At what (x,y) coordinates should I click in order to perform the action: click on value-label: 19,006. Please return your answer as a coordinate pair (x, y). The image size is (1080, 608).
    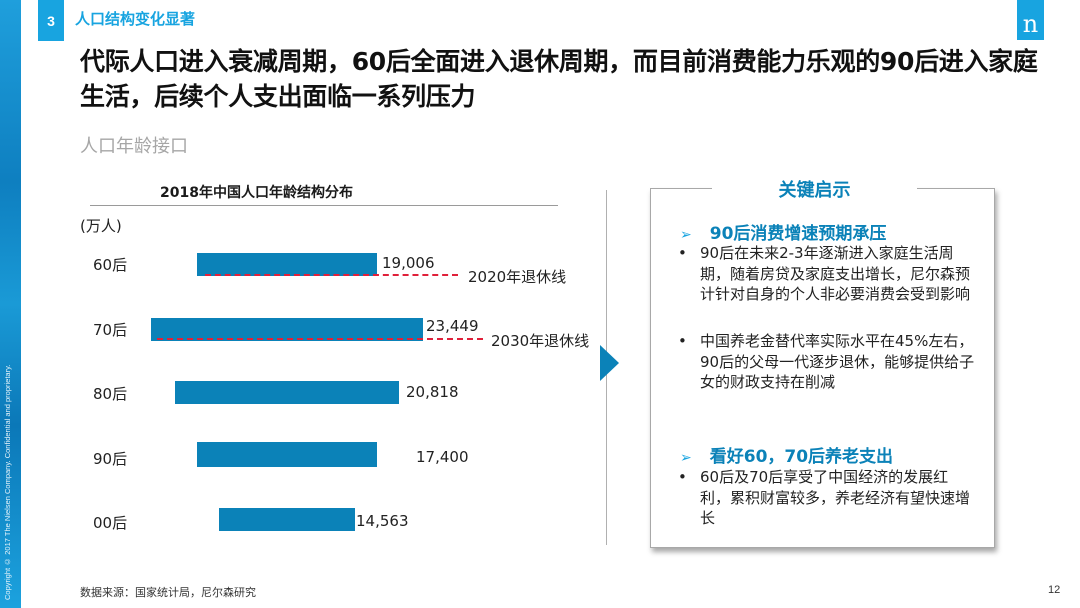
    Looking at the image, I should click on (408, 263).